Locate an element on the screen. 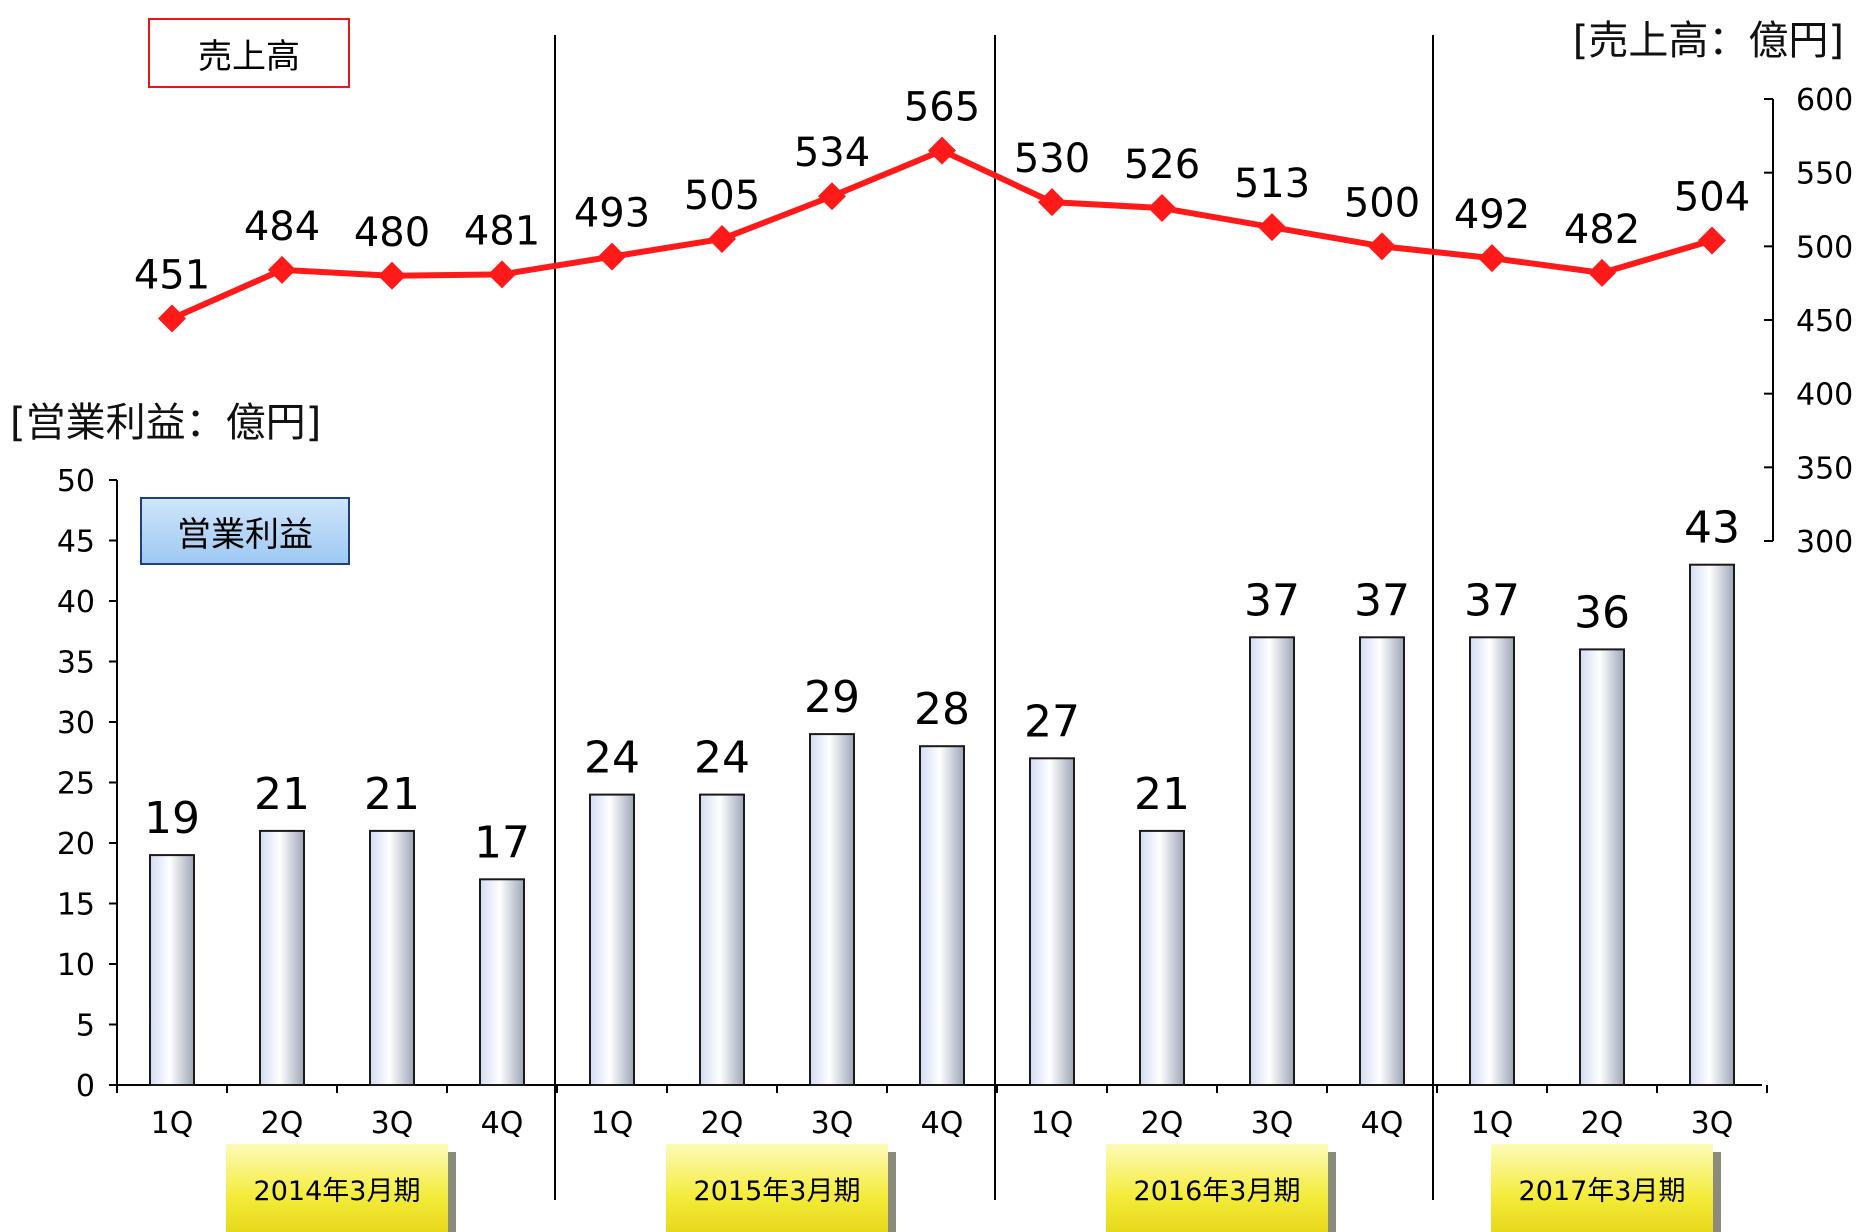 This screenshot has width=1866, height=1232. profit-tick-label: 45 is located at coordinates (76, 542).